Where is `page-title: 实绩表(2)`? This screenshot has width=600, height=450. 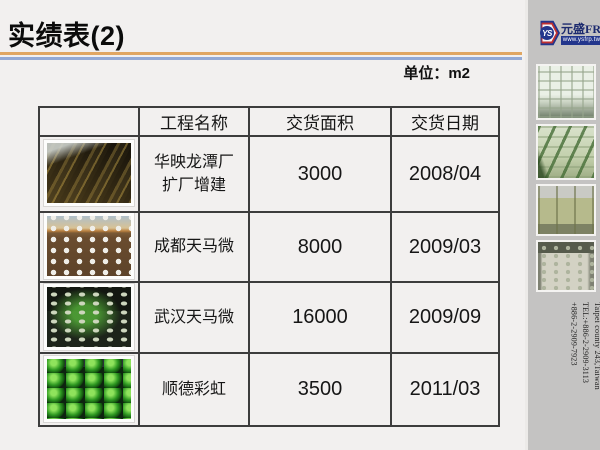 page-title: 实绩表(2) is located at coordinates (66, 36).